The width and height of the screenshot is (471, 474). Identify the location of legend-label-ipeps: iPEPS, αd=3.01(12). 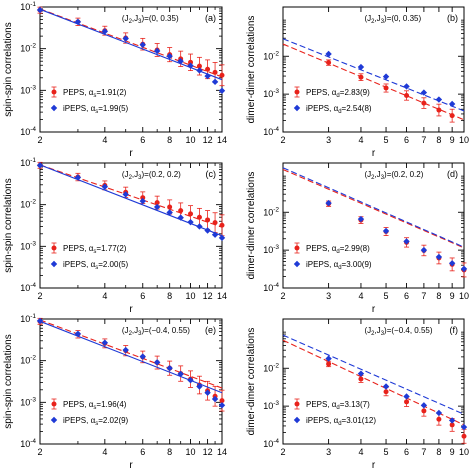
(341, 421).